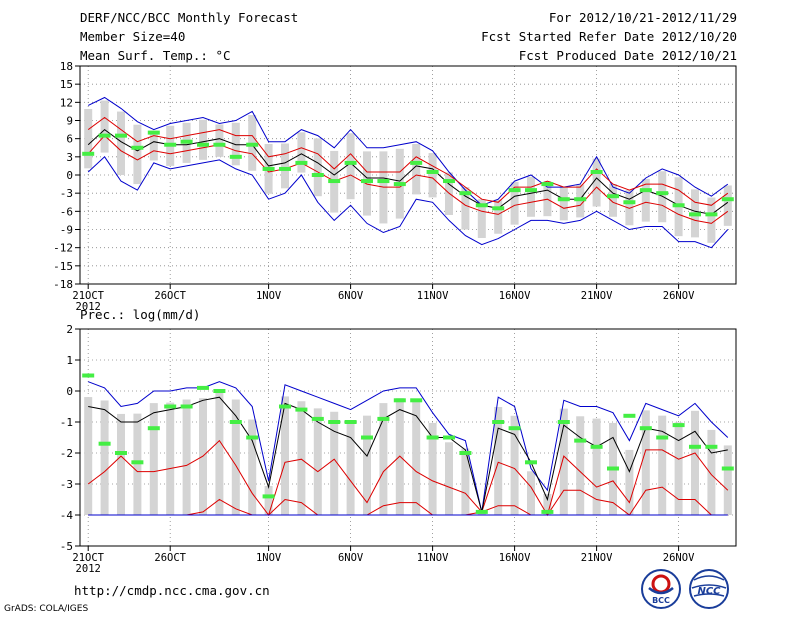  What do you see at coordinates (170, 296) in the screenshot?
I see `temperature-xtick-label: 26OCT` at bounding box center [170, 296].